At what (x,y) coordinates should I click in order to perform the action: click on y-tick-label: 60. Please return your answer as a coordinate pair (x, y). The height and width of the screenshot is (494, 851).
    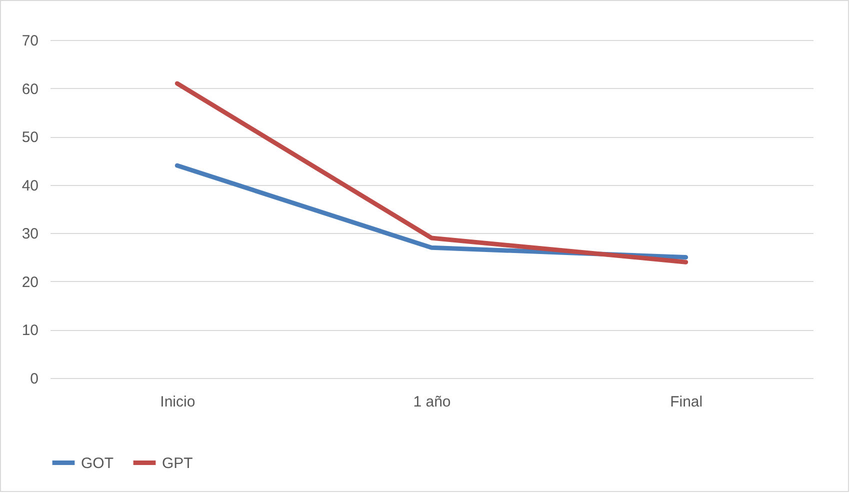
    Looking at the image, I should click on (30, 89).